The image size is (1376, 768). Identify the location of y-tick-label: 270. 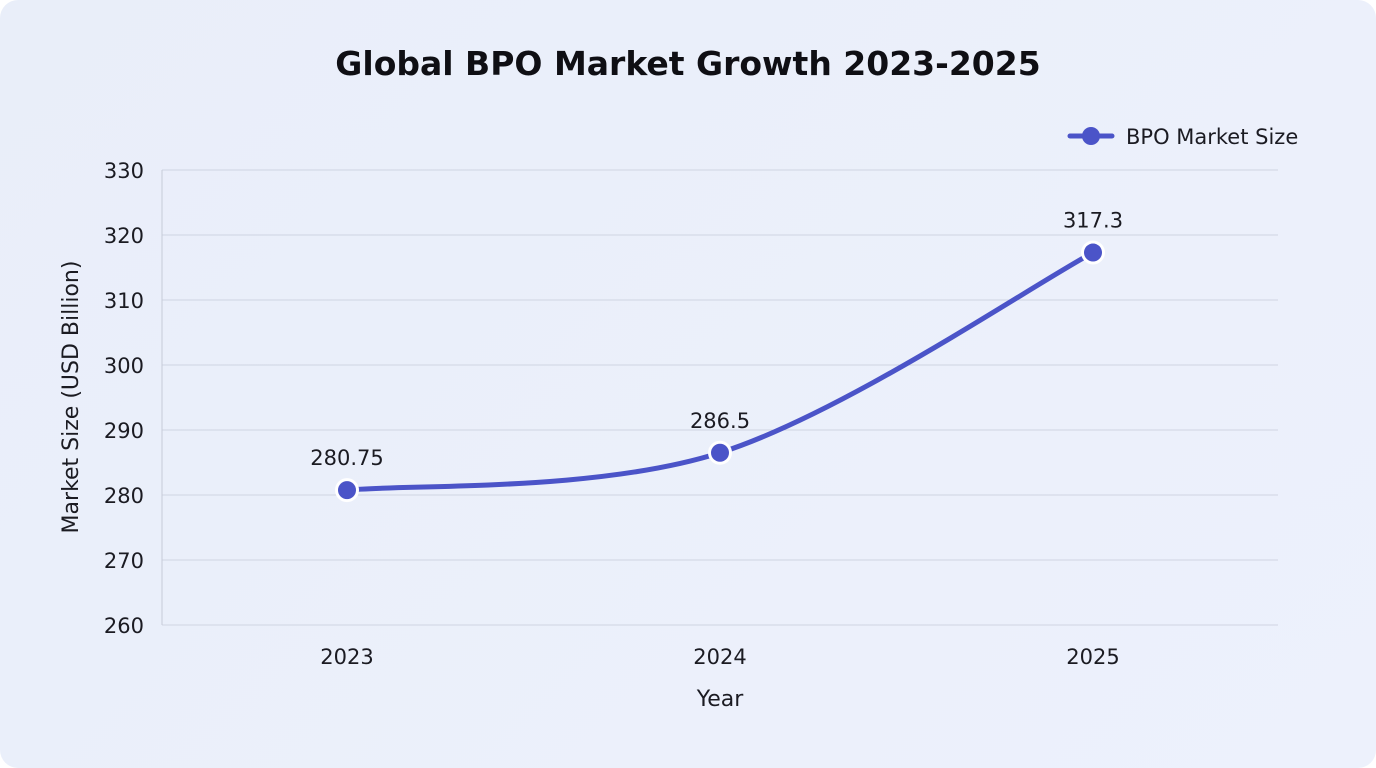
(124, 561).